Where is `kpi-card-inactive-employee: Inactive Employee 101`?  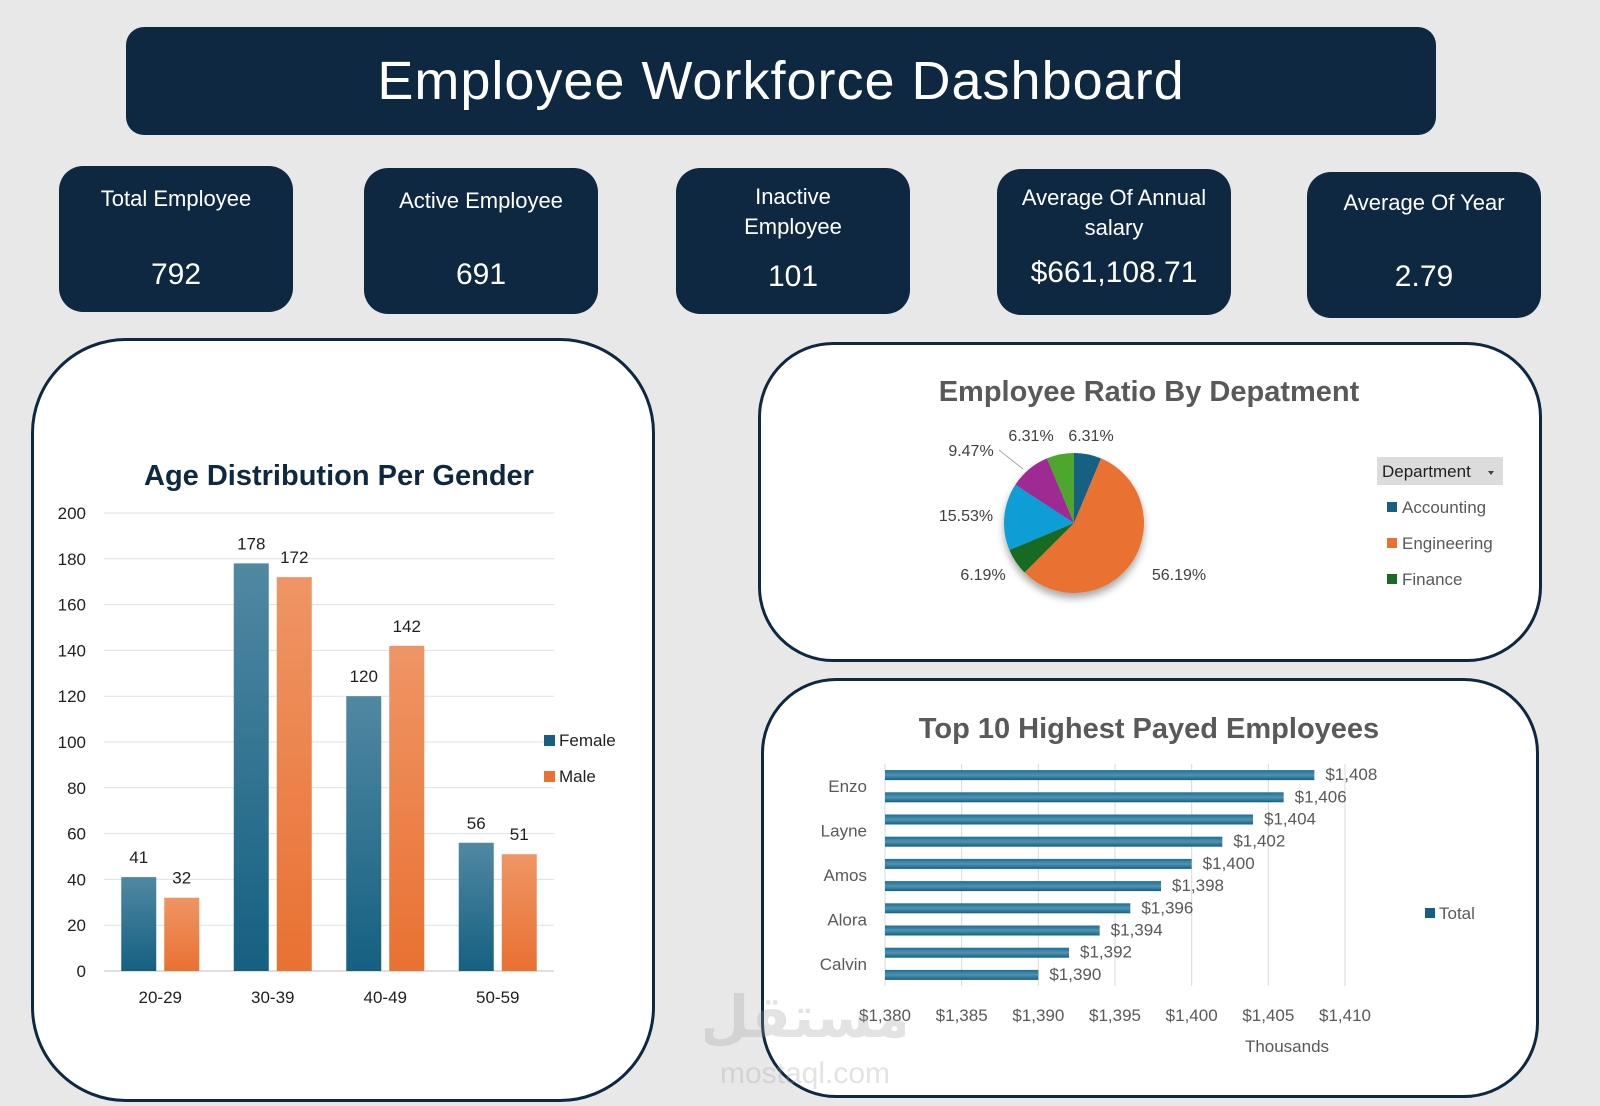 kpi-card-inactive-employee: Inactive Employee 101 is located at coordinates (793, 241).